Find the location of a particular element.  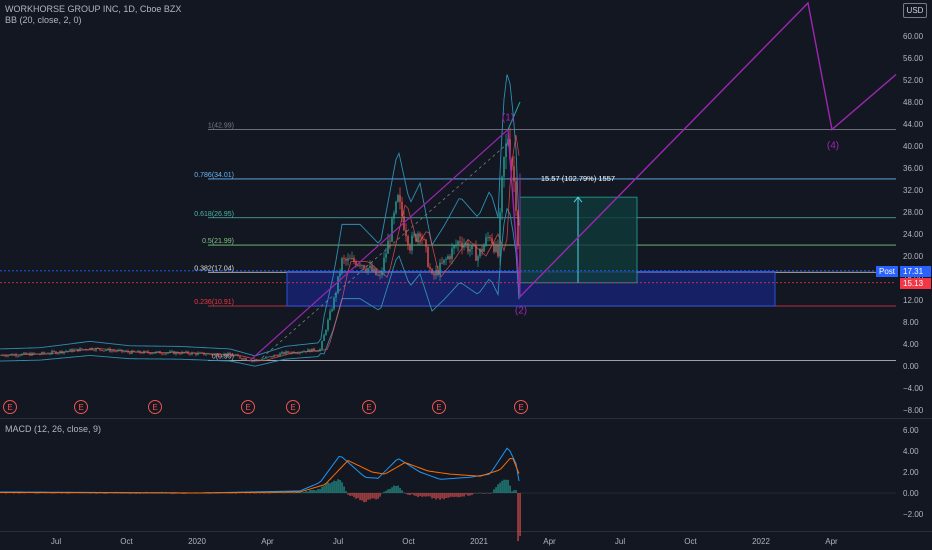

time-axis-label: Oct is located at coordinates (126, 541).